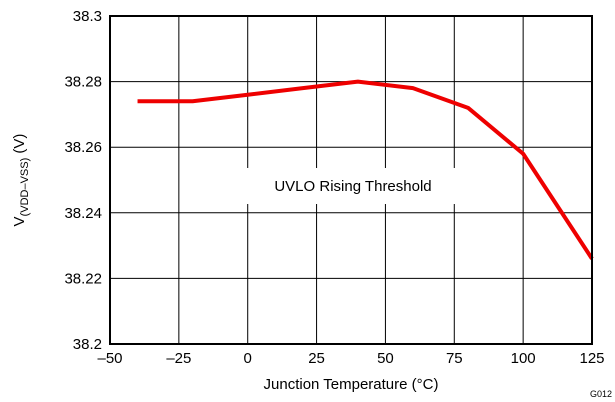 This screenshot has height=402, width=615. Describe the element at coordinates (591, 358) in the screenshot. I see `x-tick-label: 125` at that location.